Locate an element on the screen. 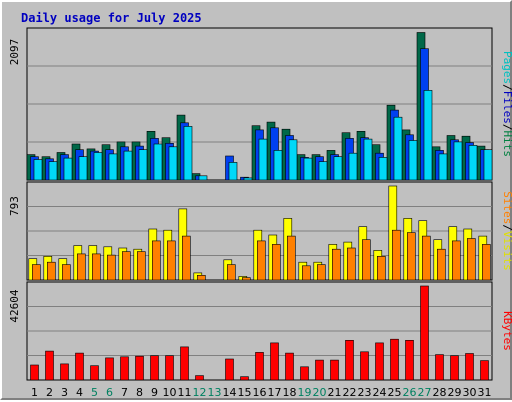  max-value-label: 2097 is located at coordinates (14, 52).